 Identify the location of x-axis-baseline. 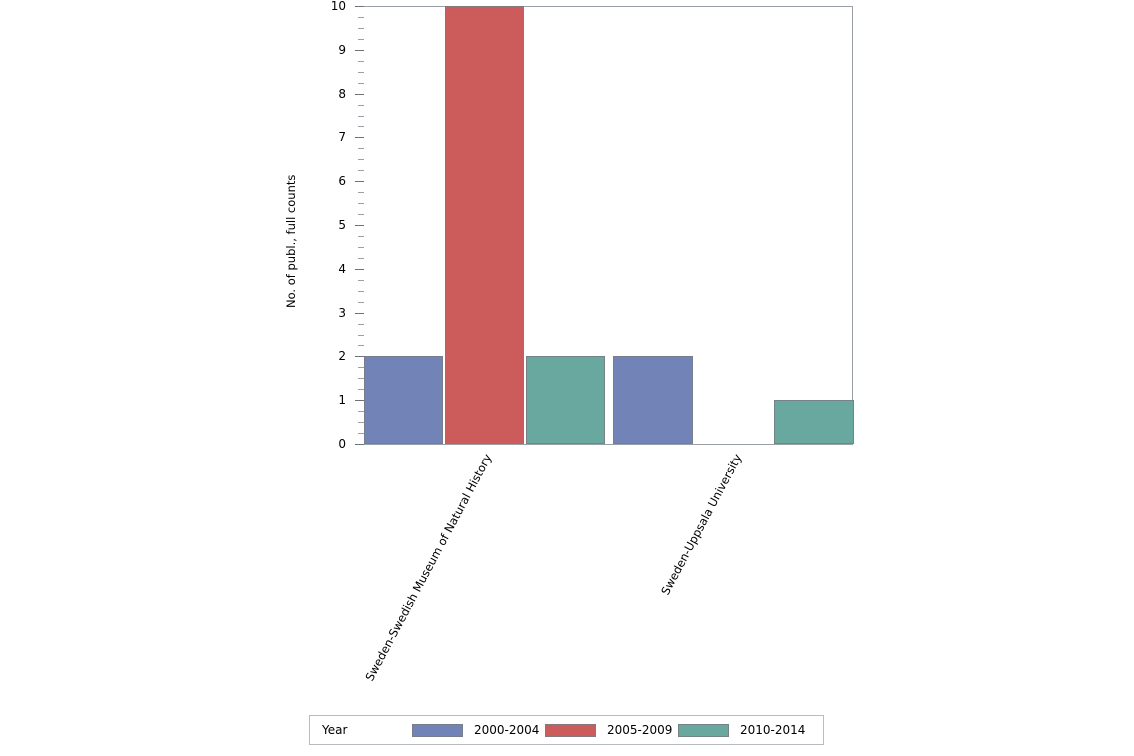
(608, 444).